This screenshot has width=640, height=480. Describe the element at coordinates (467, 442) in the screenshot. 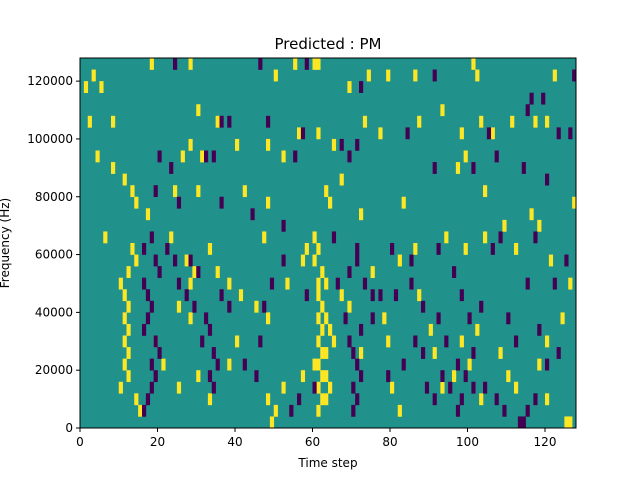

I see `x-tick-label: 100` at that location.